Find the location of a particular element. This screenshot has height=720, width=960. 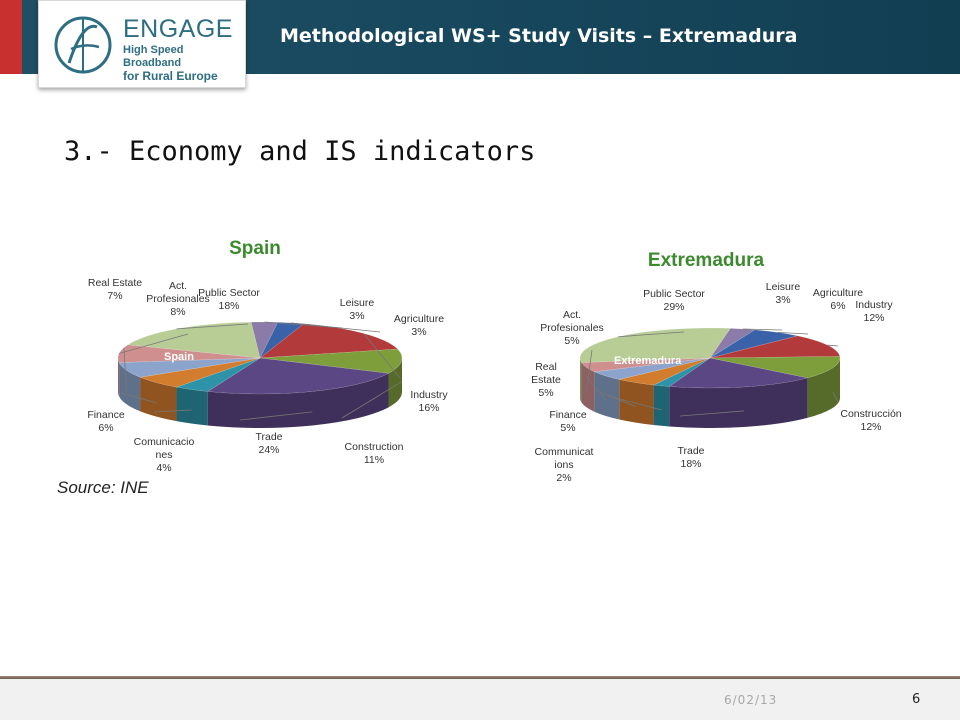

pie-slice-act-profesionales is located at coordinates (646, 364).